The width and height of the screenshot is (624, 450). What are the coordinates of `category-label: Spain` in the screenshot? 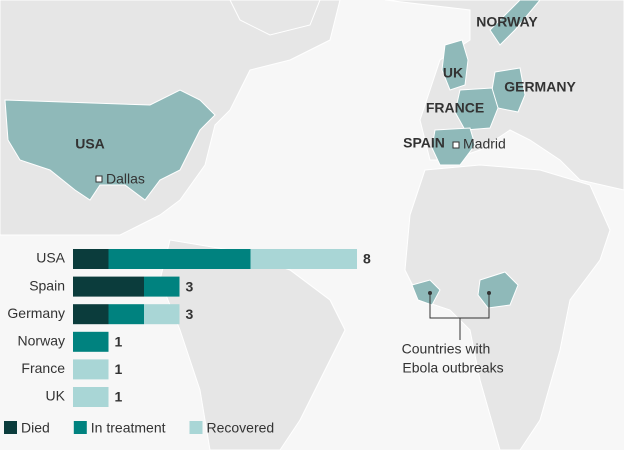 It's located at (47, 285).